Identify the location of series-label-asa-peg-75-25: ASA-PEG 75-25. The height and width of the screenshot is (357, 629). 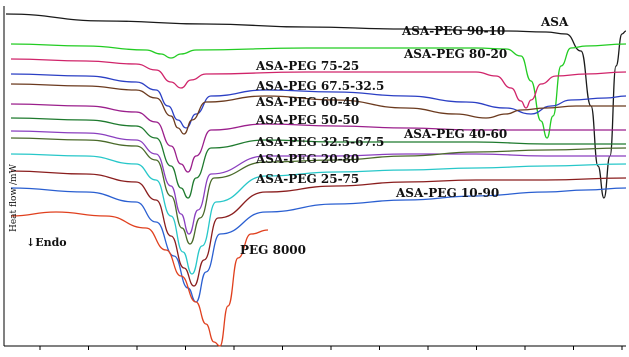
(307, 66).